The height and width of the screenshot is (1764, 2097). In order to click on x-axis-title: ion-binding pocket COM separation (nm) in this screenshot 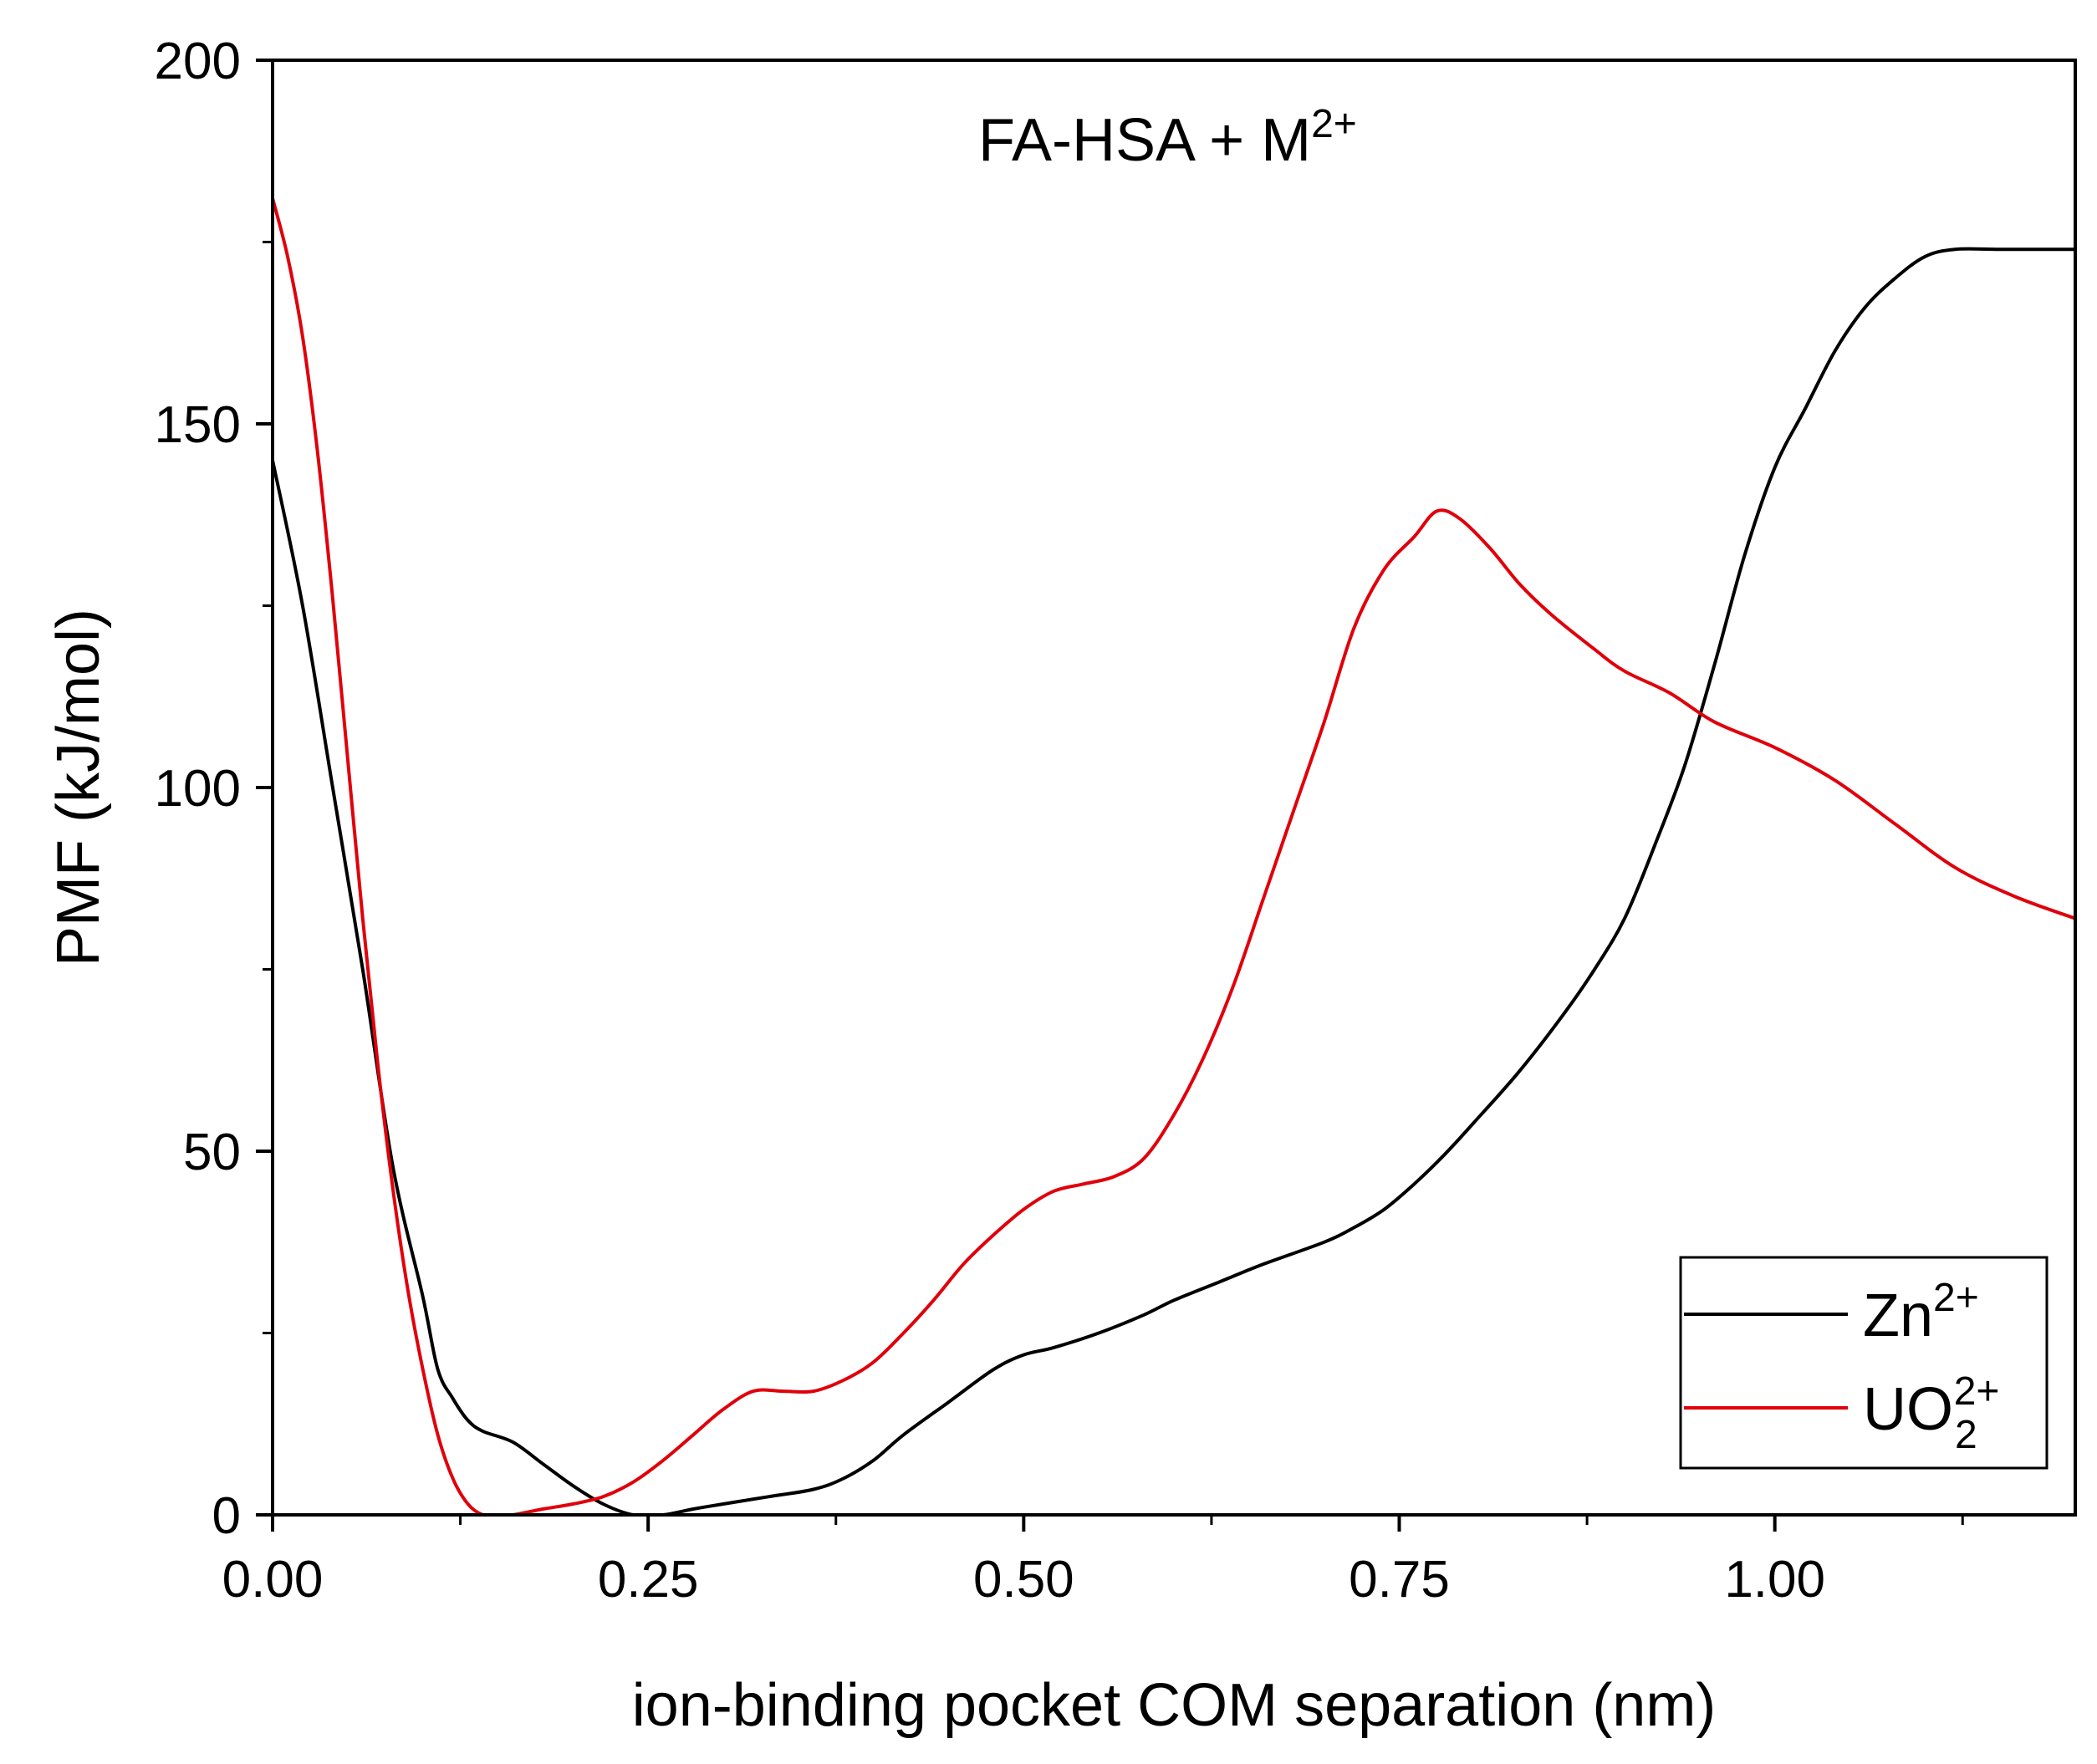, I will do `click(1174, 1705)`.